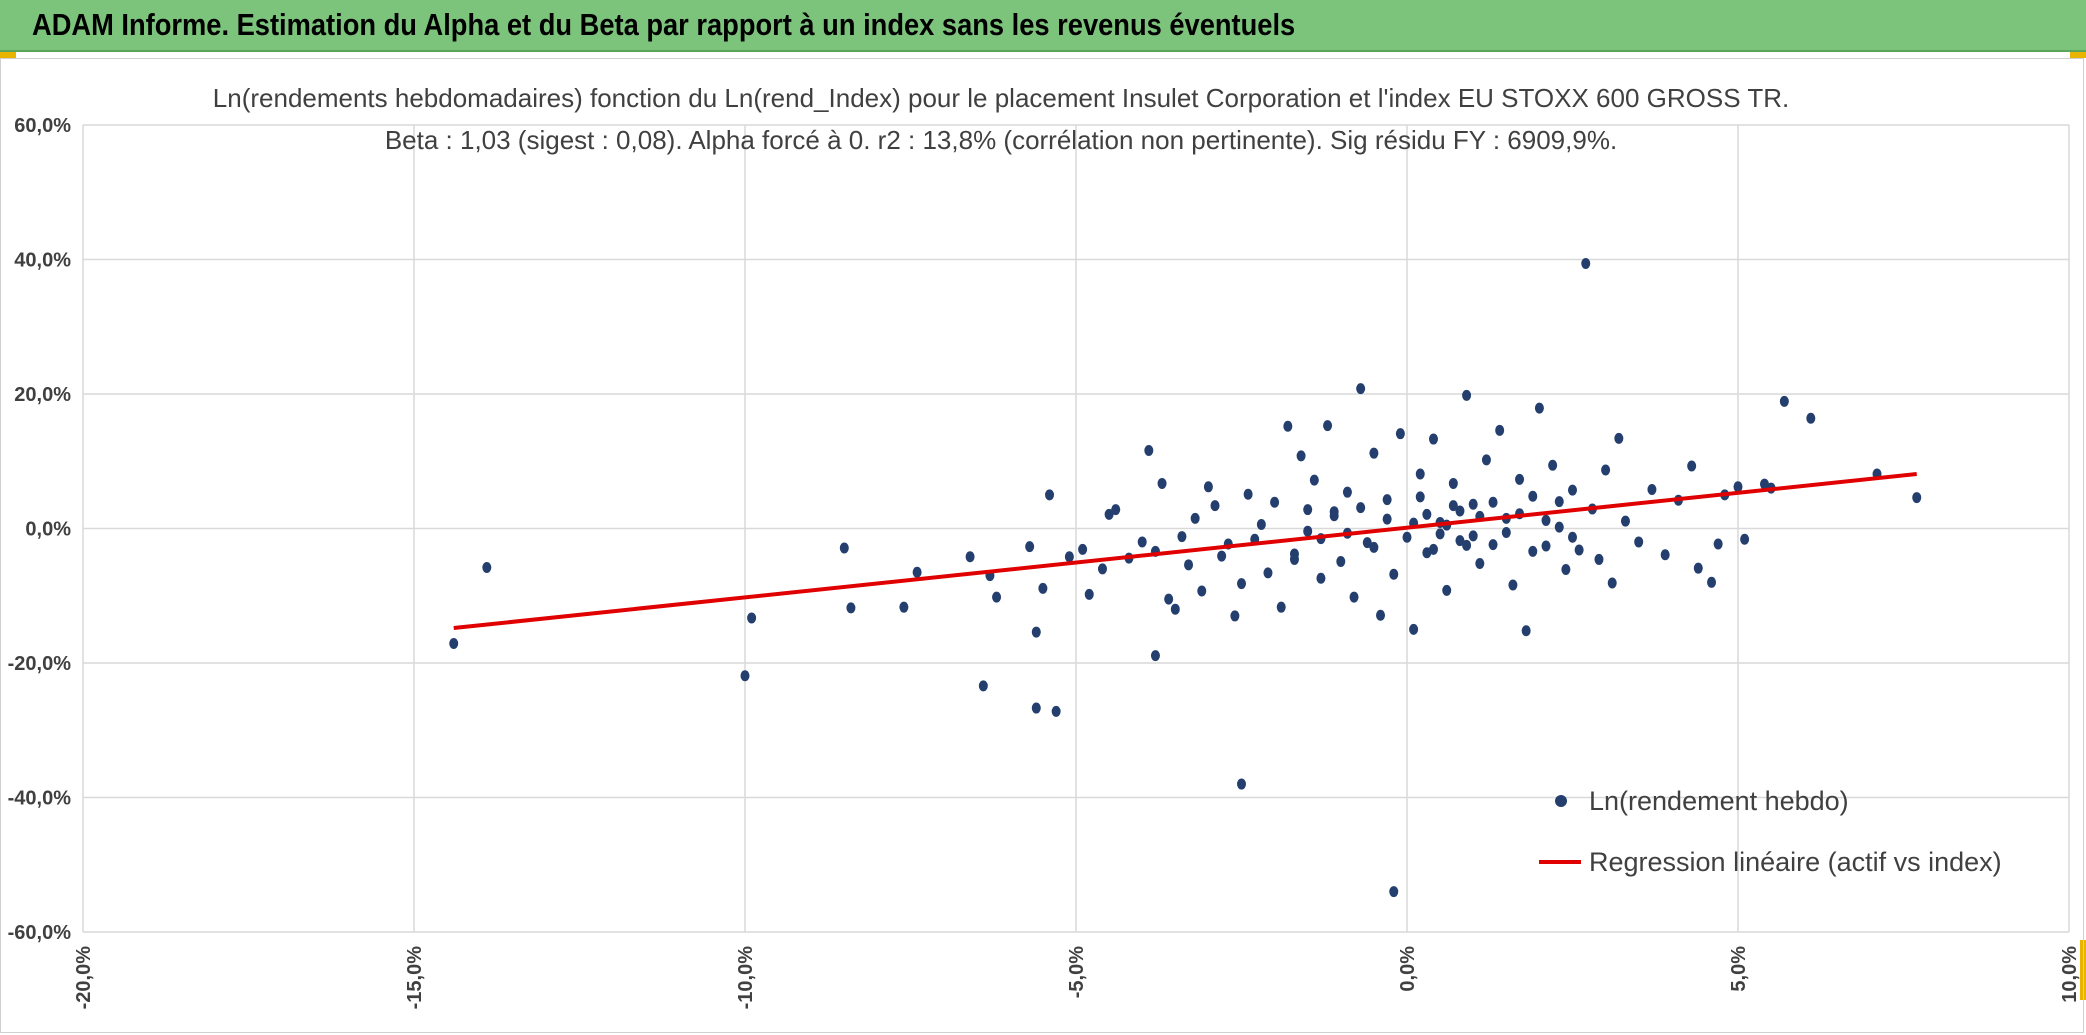 This screenshot has height=1035, width=2086. What do you see at coordinates (1408, 969) in the screenshot?
I see `x-tick-label: 0,0%` at bounding box center [1408, 969].